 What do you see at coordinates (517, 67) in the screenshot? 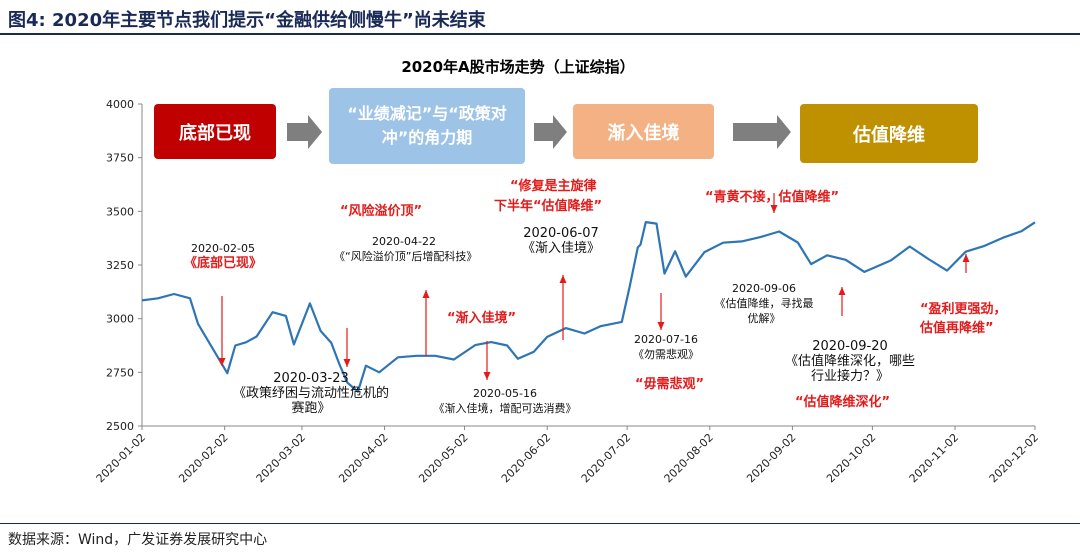
I see `chart-title: 2020年A股市场走势（上证综指）` at bounding box center [517, 67].